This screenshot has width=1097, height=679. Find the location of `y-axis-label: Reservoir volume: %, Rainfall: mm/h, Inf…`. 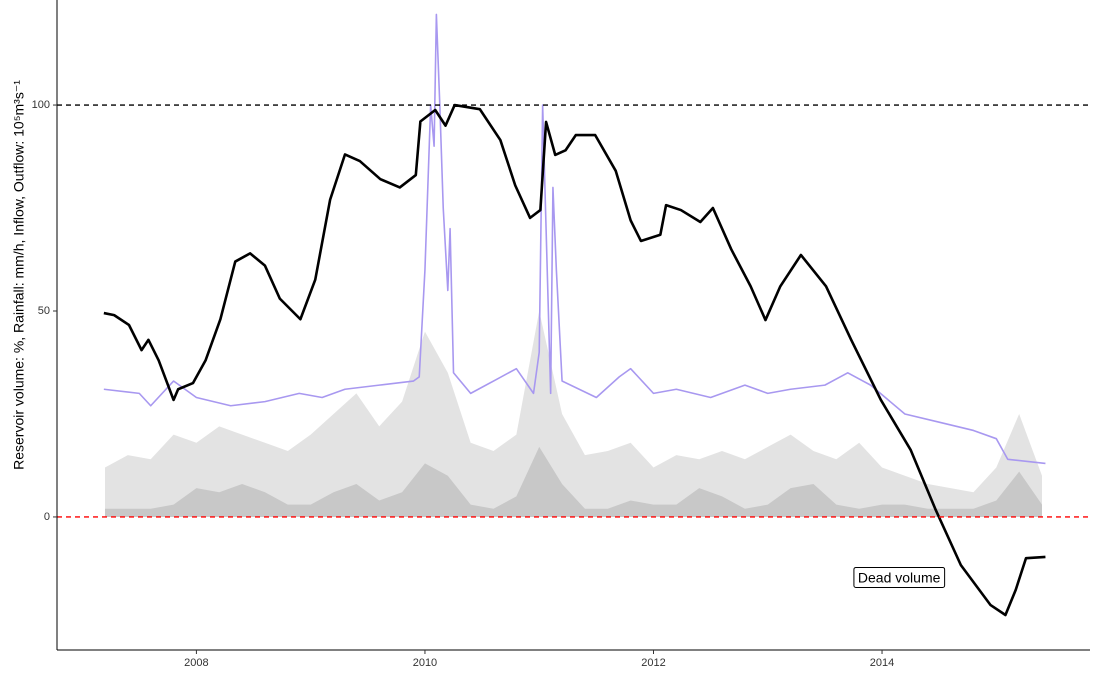

y-axis-label: Reservoir volume: %, Rainfall: mm/h, Inf… is located at coordinates (19, 275).